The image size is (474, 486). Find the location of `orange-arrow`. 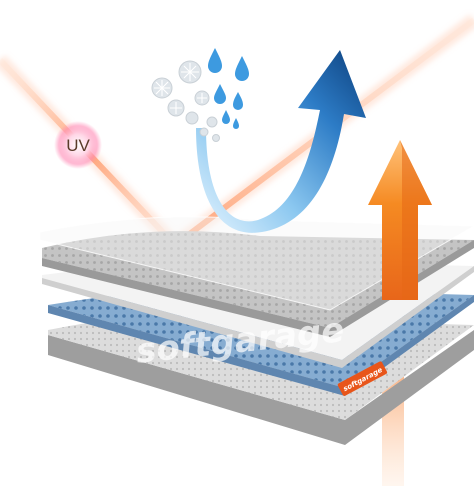

orange-arrow is located at coordinates (400, 220).